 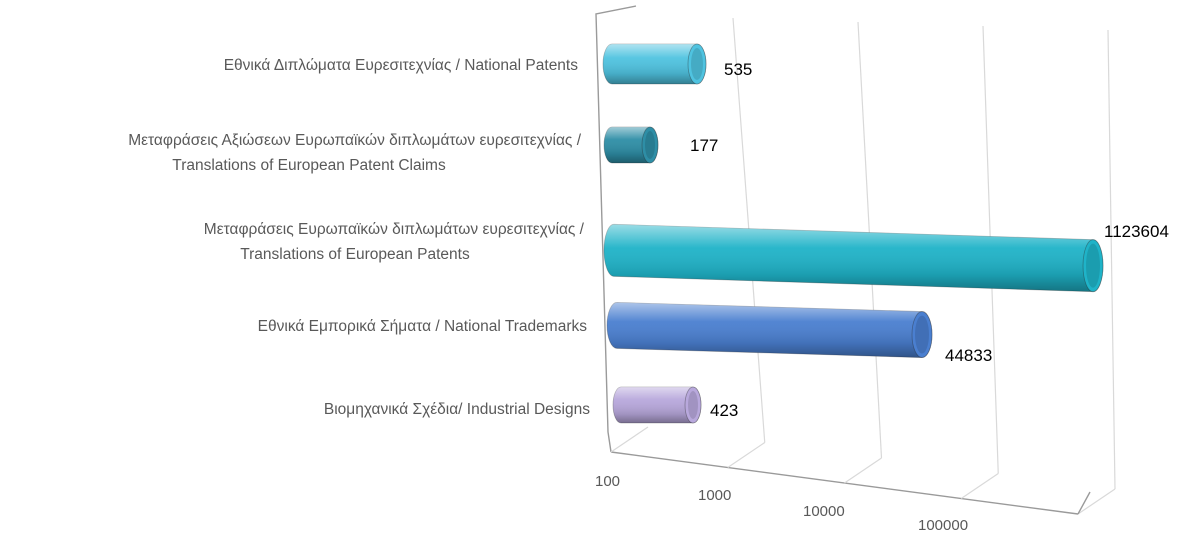 What do you see at coordinates (1111, 259) in the screenshot?
I see `wall-gridline` at bounding box center [1111, 259].